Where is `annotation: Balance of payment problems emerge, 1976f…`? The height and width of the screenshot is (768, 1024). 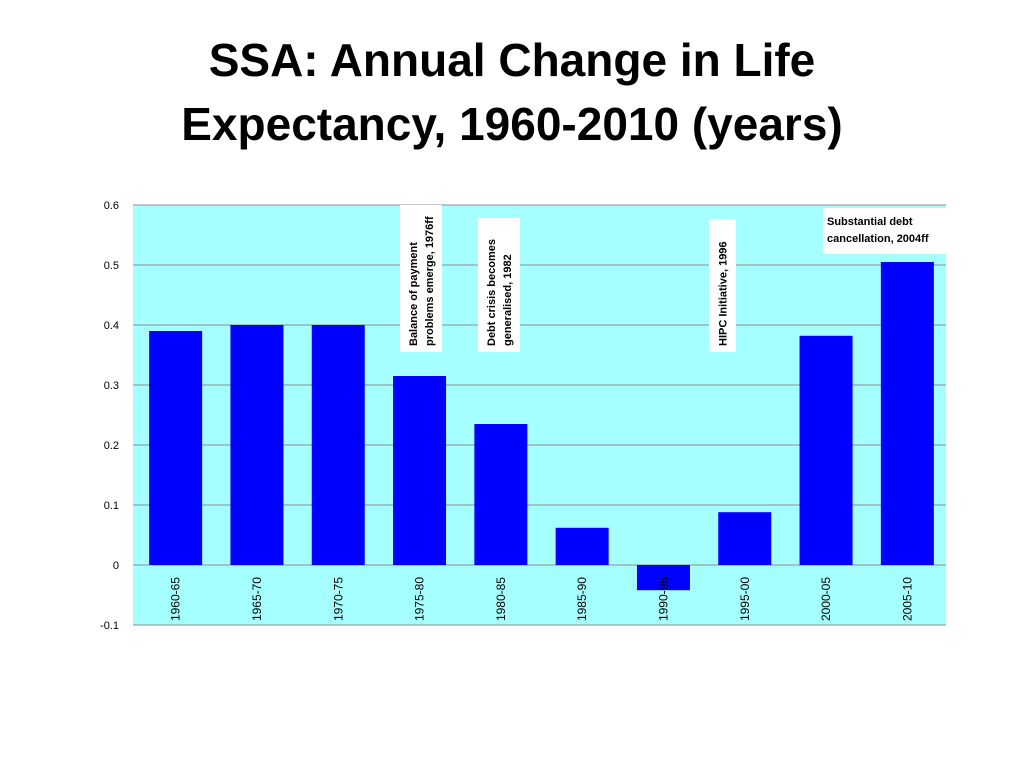
annotation: Balance of payment problems emerge, 1976f… is located at coordinates (421, 278).